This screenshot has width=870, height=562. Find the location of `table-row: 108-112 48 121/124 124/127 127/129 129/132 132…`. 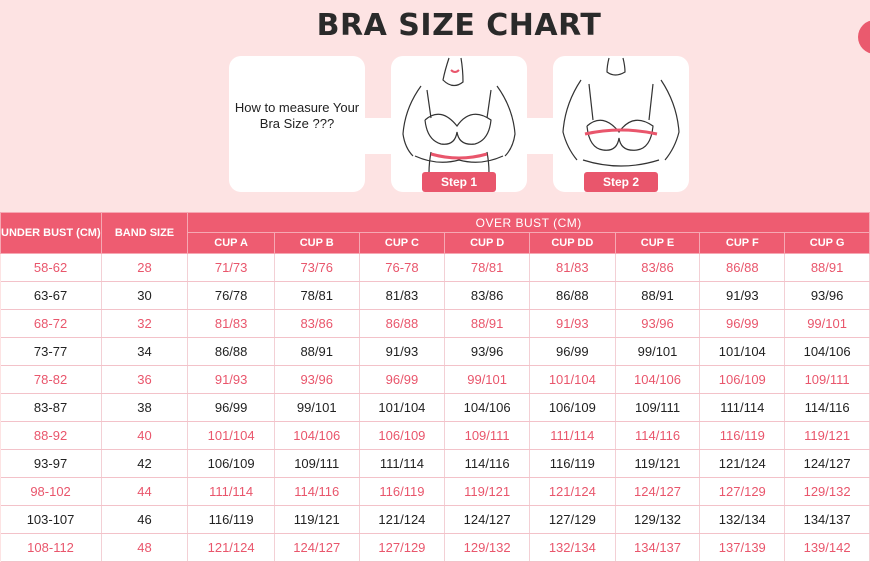

table-row: 108-112 48 121/124 124/127 127/129 129/132 132… is located at coordinates (435, 547).